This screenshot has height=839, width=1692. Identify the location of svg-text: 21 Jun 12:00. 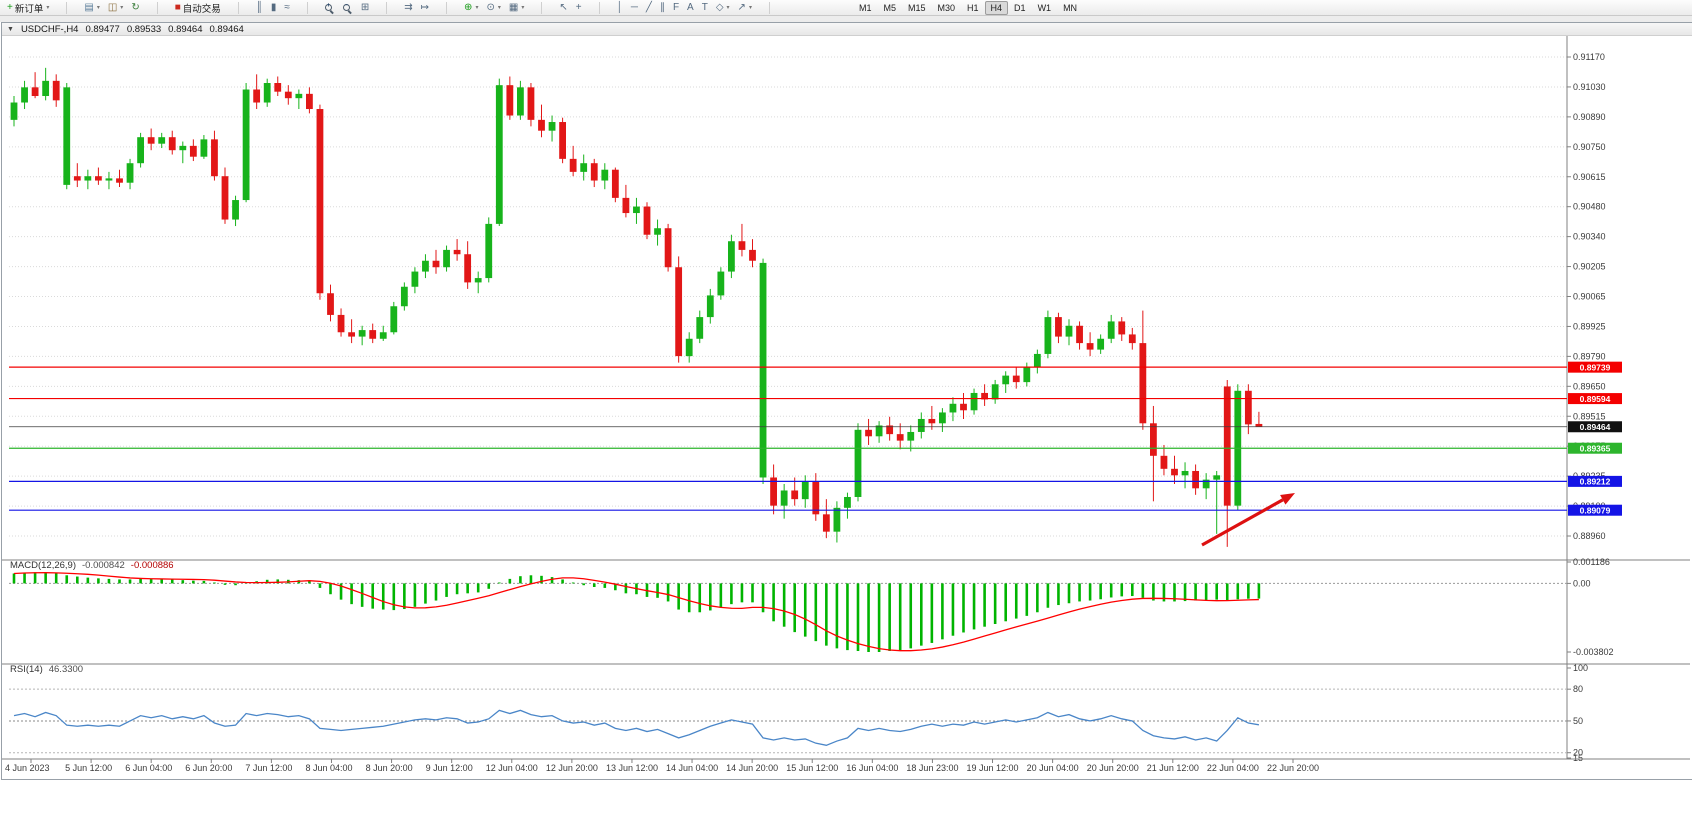
(1173, 768).